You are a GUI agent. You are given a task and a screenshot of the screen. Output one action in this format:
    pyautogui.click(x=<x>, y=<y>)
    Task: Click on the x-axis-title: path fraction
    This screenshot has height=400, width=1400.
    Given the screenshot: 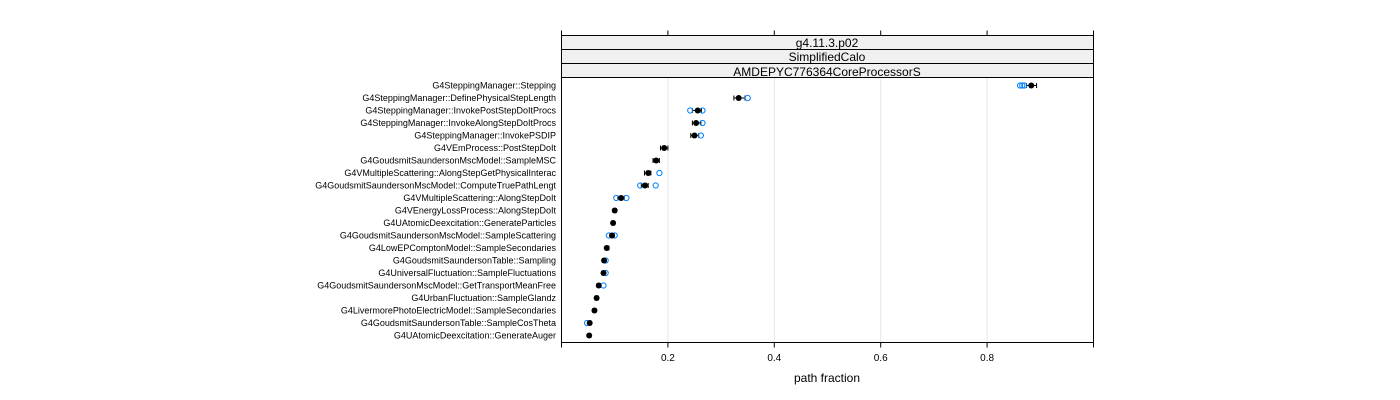 What is the action you would take?
    pyautogui.click(x=827, y=378)
    